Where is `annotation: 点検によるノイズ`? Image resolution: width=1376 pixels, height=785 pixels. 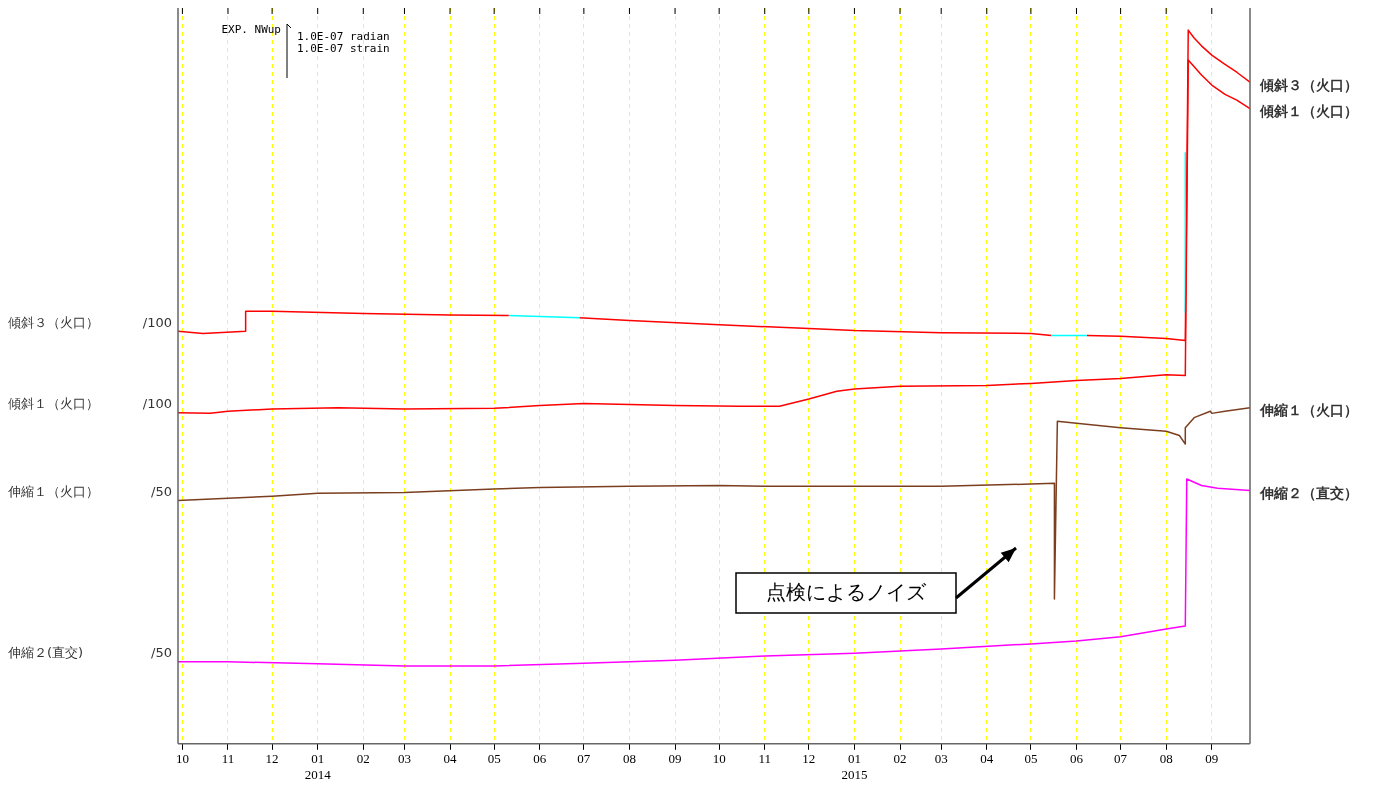 annotation: 点検によるノイズ is located at coordinates (846, 592).